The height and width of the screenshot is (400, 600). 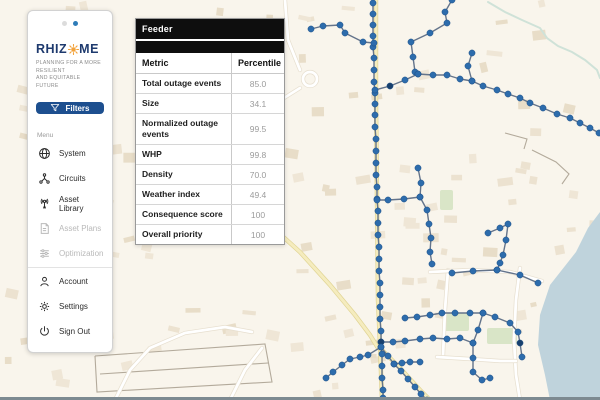 What do you see at coordinates (70, 153) in the screenshot?
I see `sidebar-item-system: System` at bounding box center [70, 153].